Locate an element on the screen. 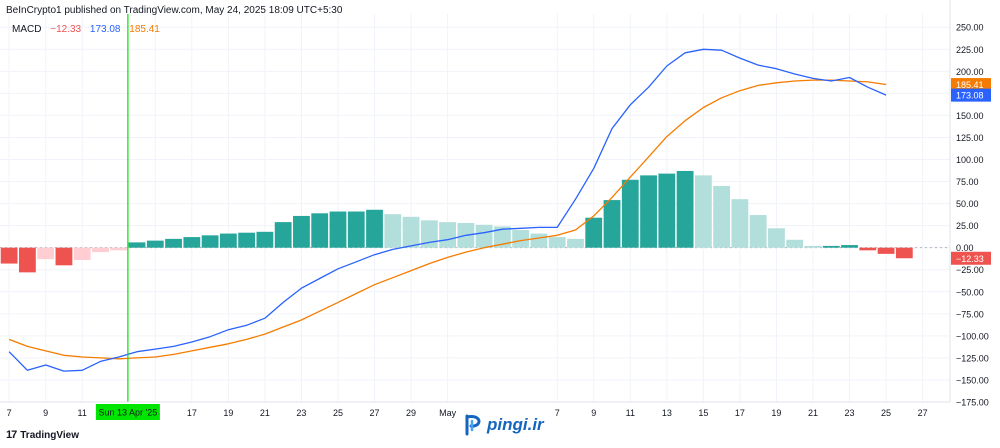 This screenshot has width=1000, height=448. x-tick-label: 23 is located at coordinates (850, 413).